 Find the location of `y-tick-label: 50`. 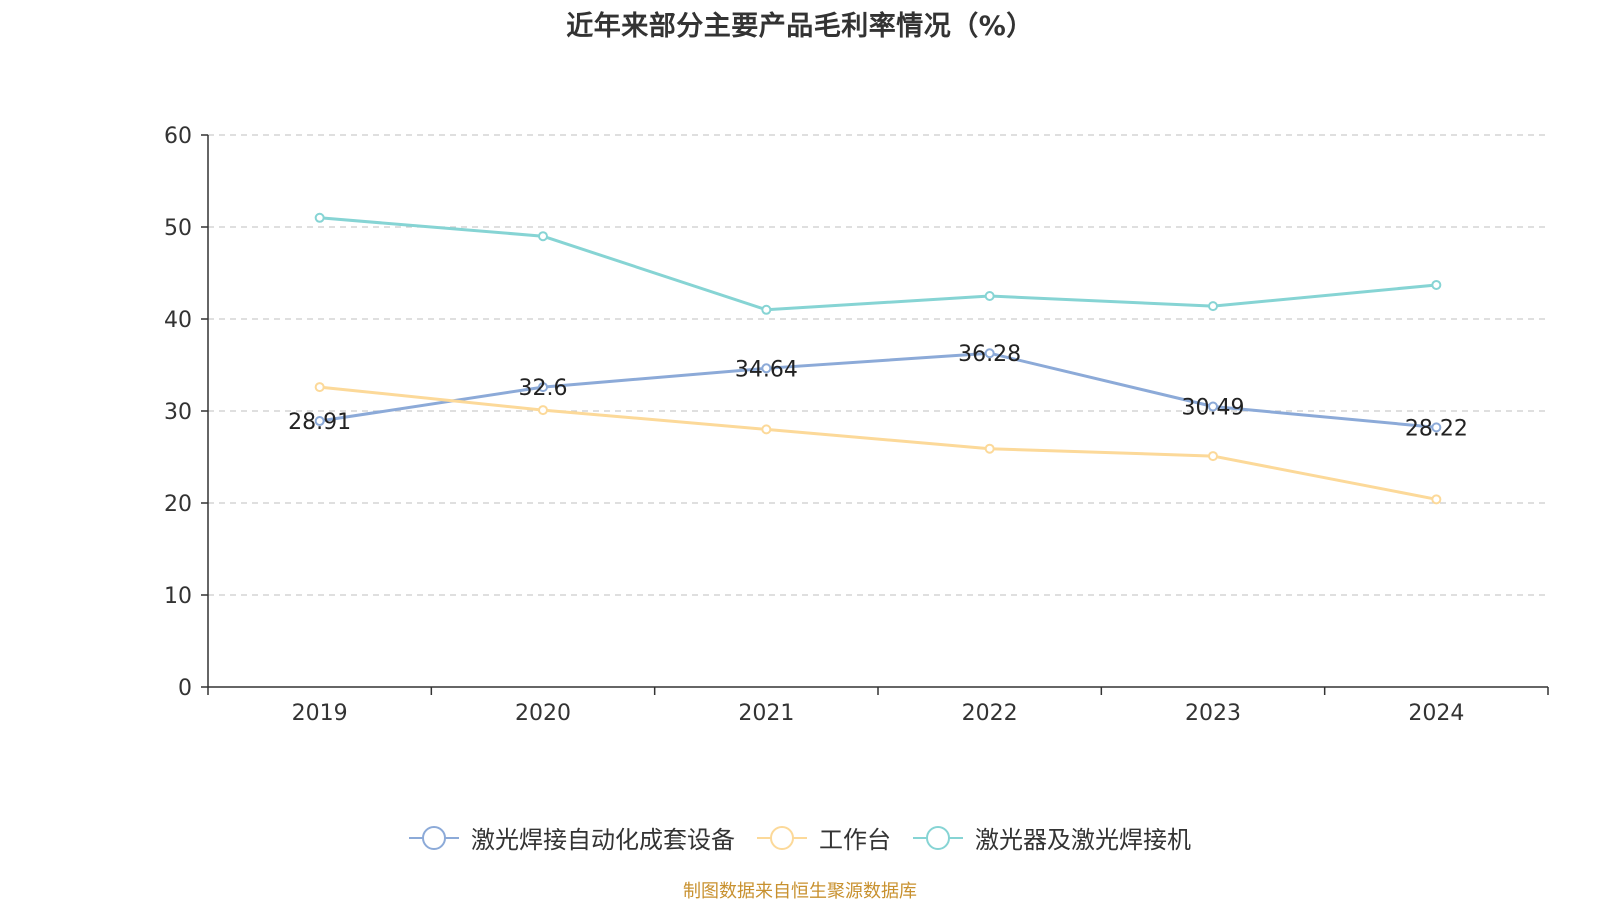

y-tick-label: 50 is located at coordinates (178, 228).